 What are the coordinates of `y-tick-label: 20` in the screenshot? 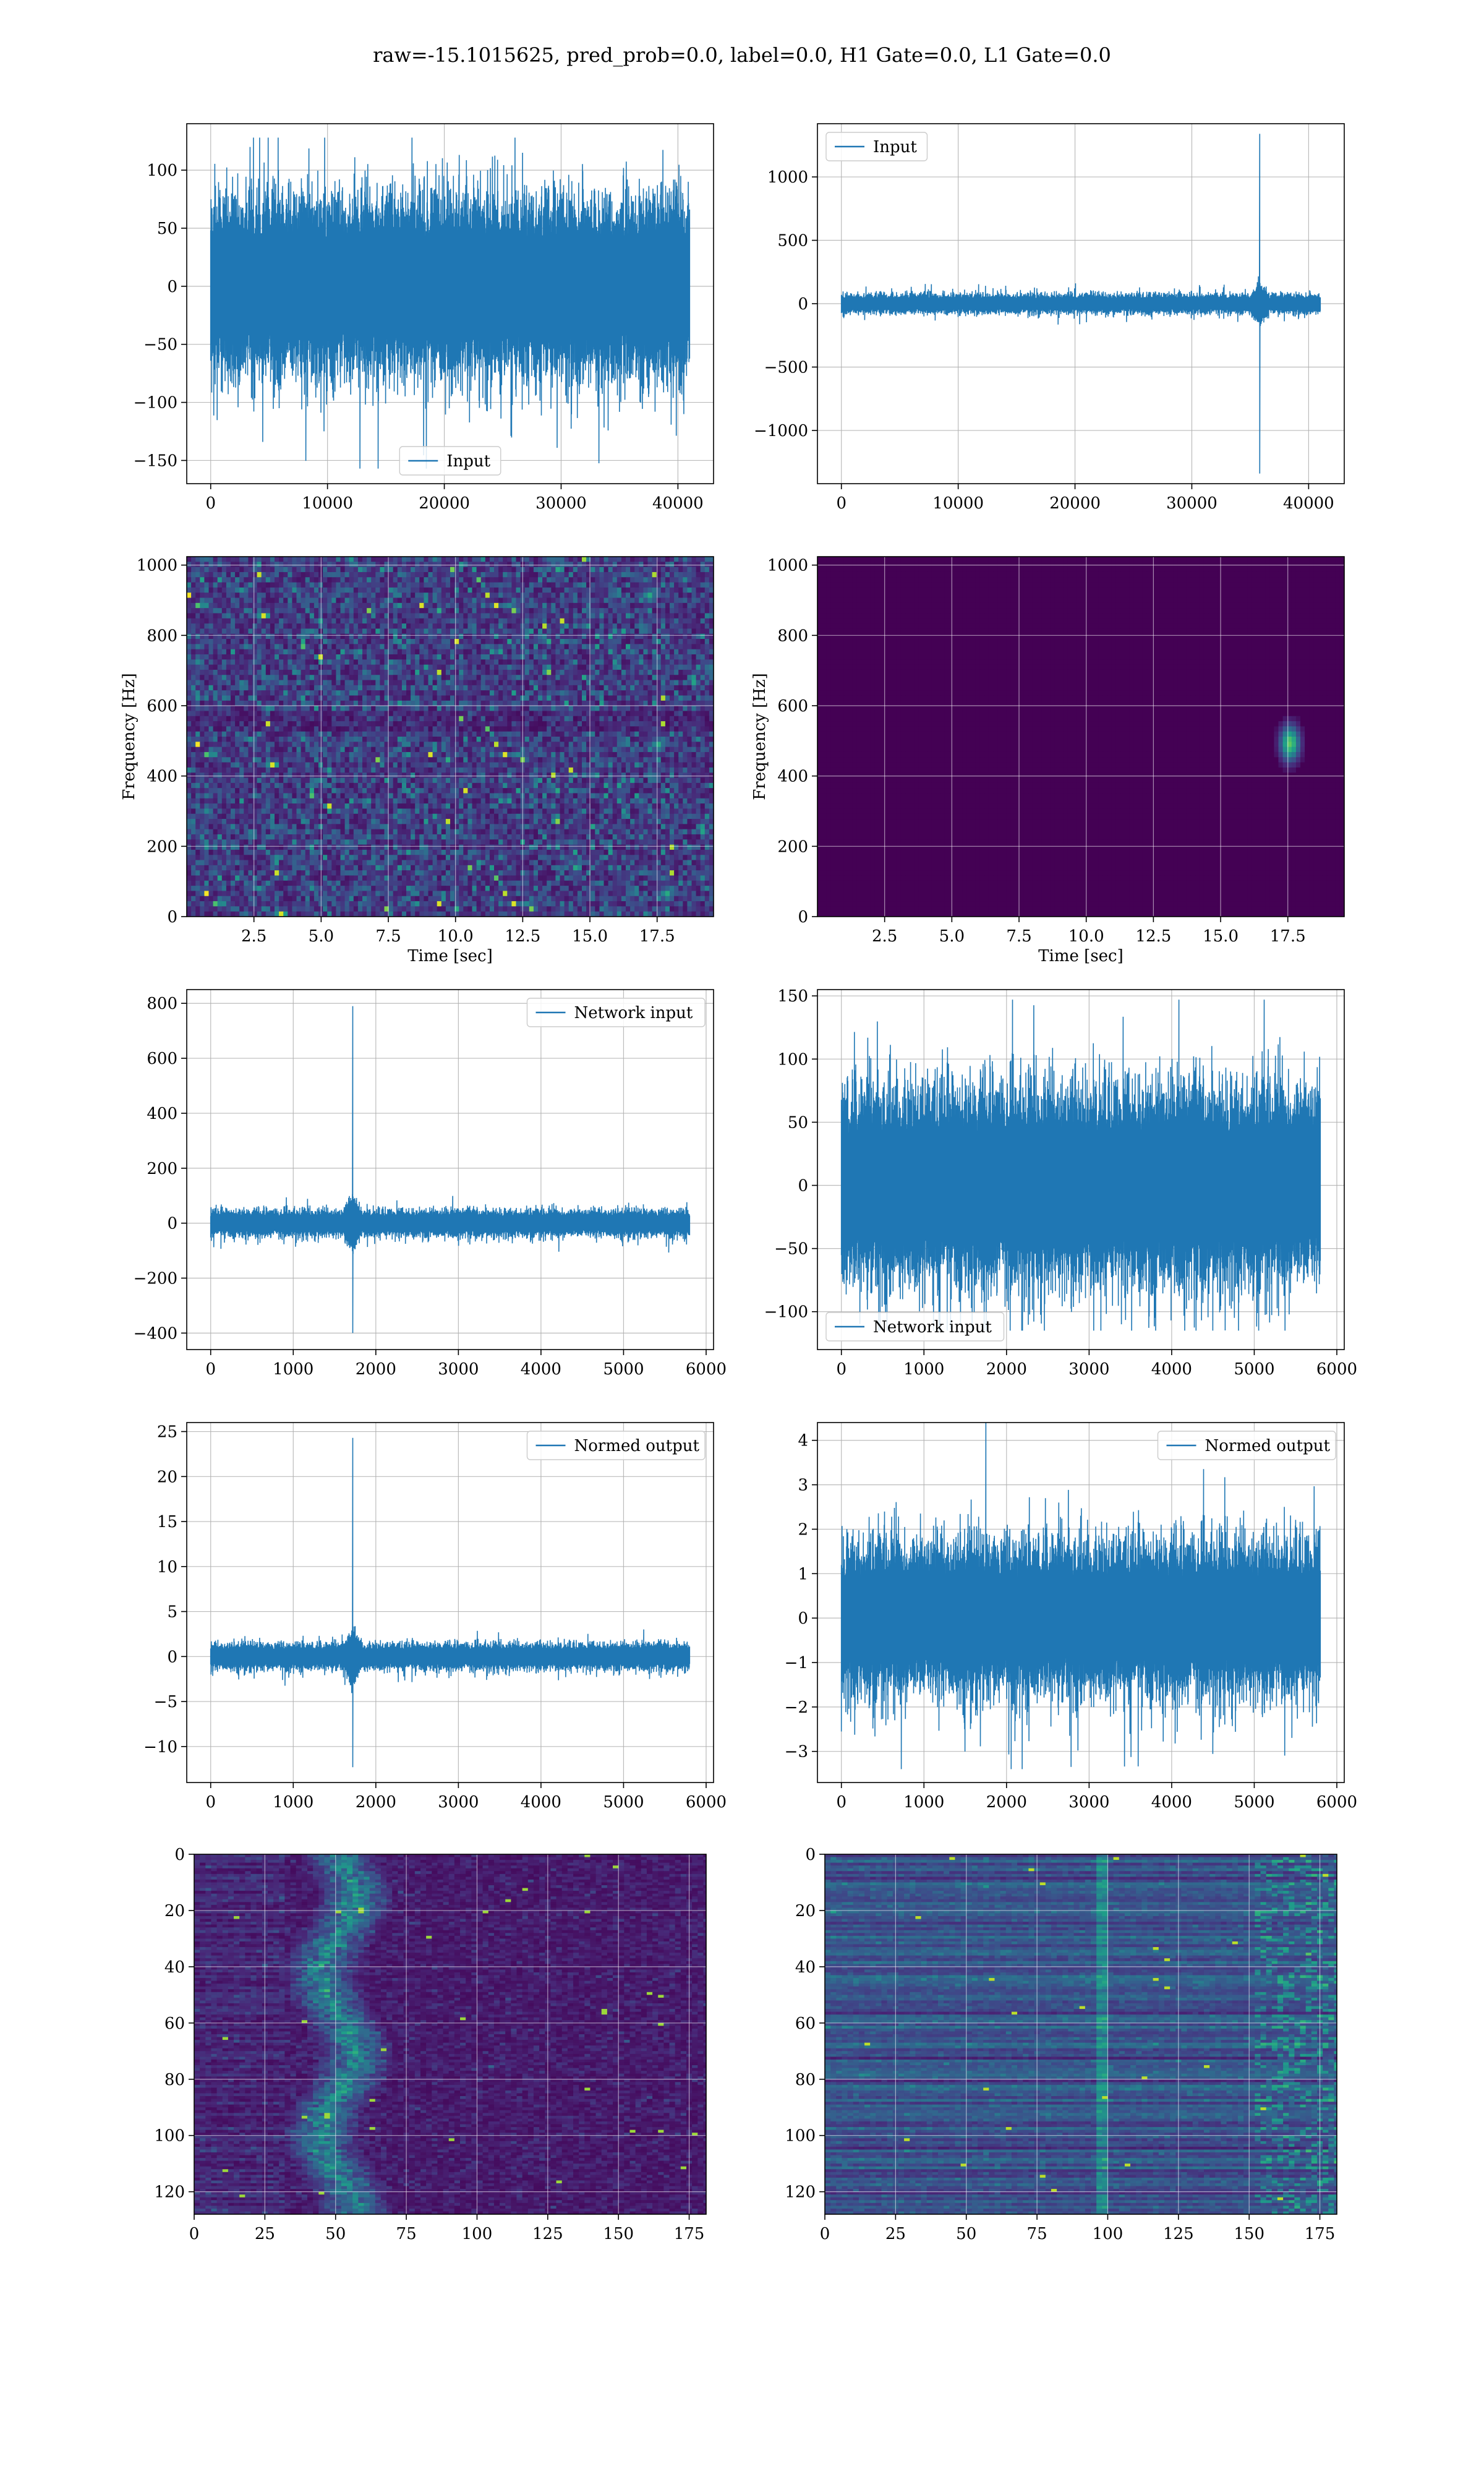 It's located at (174, 1911).